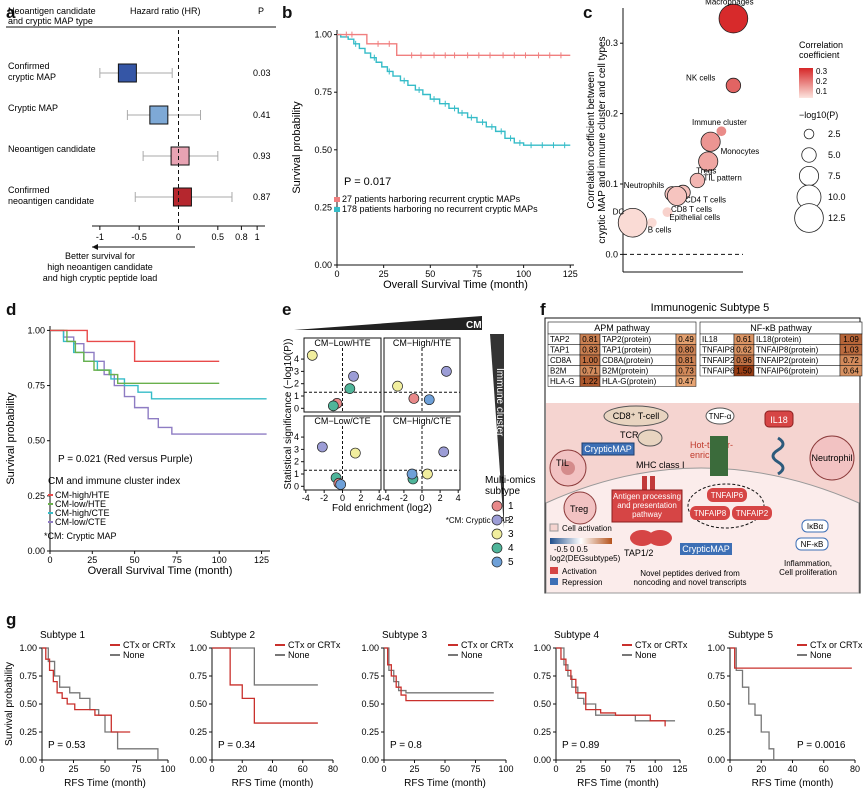  I want to click on activation-label: Activation, so click(579, 571).